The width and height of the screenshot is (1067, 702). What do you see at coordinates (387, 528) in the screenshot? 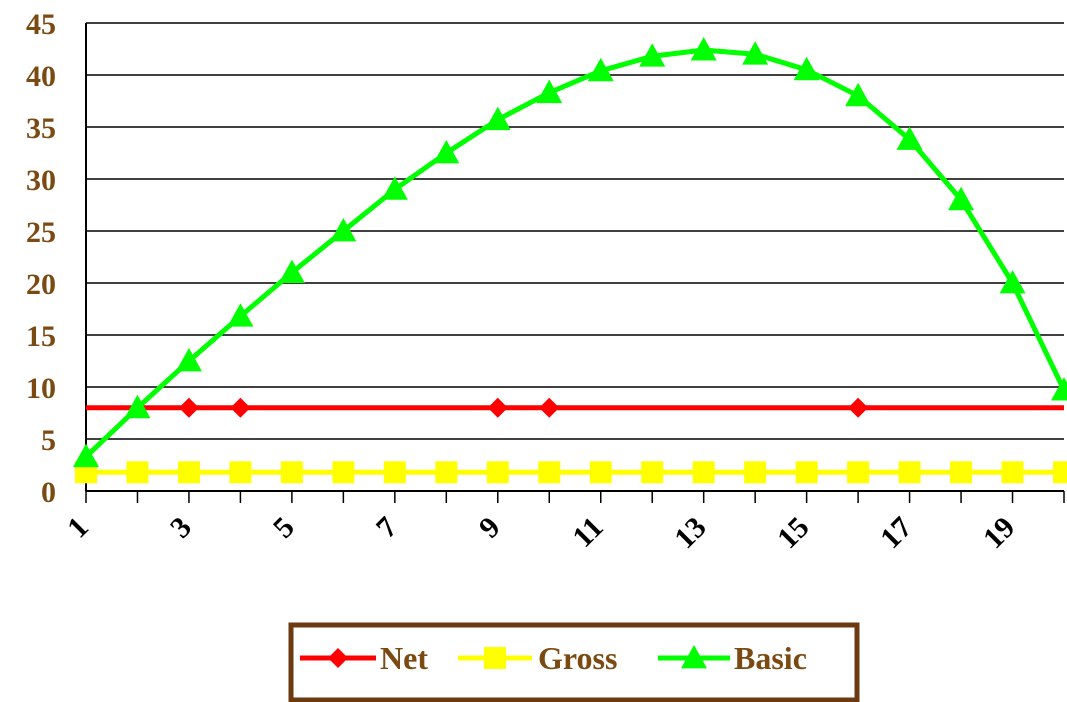
I see `x-tick-label: 7` at bounding box center [387, 528].